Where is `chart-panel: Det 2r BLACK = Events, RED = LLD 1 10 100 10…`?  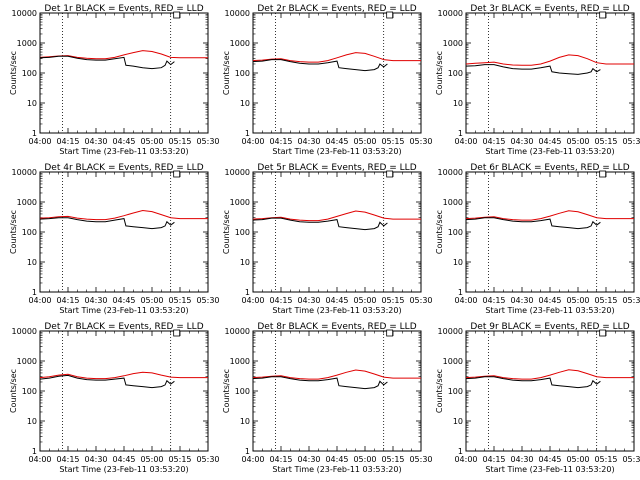 chart-panel: Det 2r BLACK = Events, RED = LLD 1 10 100 10… is located at coordinates (327, 80).